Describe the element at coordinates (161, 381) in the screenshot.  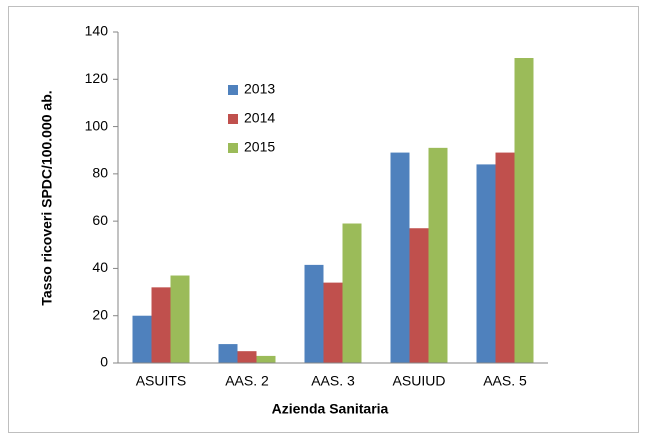
I see `x-tick-label: ASUITS` at that location.